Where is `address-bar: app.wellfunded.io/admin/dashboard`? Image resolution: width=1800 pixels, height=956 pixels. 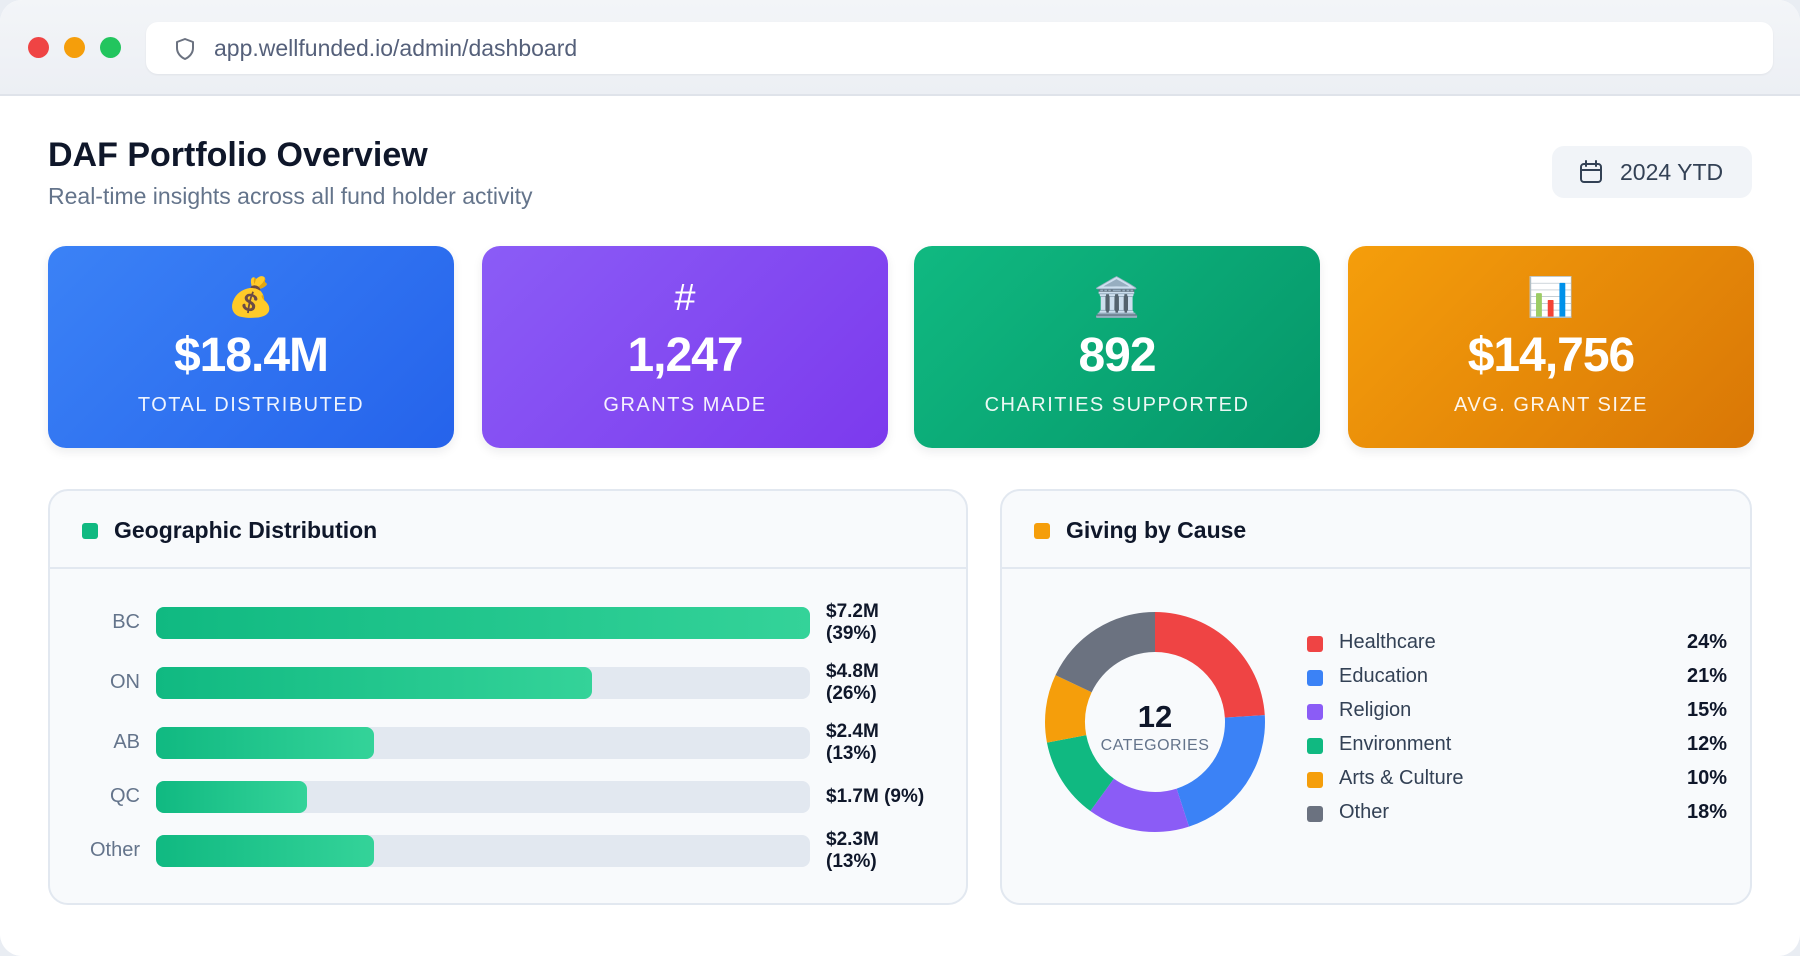
address-bar: app.wellfunded.io/admin/dashboard is located at coordinates (959, 48).